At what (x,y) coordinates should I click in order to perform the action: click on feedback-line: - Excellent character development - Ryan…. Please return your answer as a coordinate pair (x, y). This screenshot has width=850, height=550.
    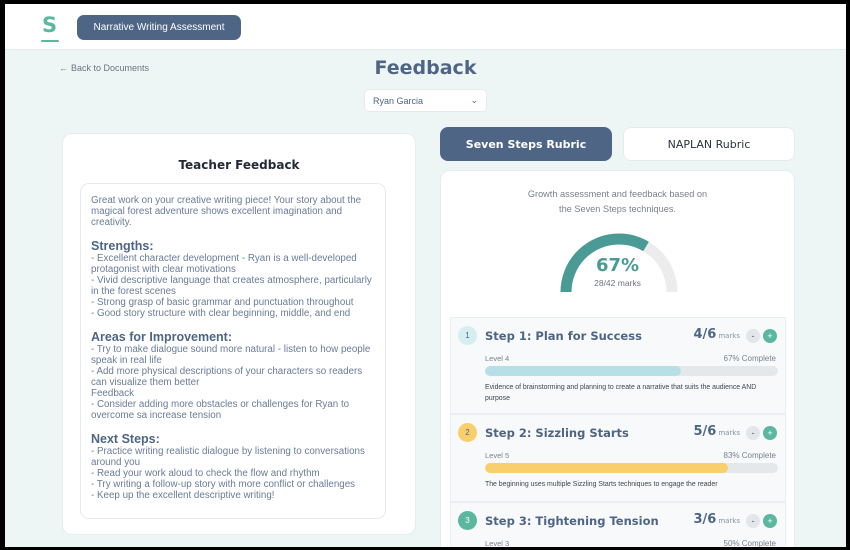
    Looking at the image, I should click on (224, 264).